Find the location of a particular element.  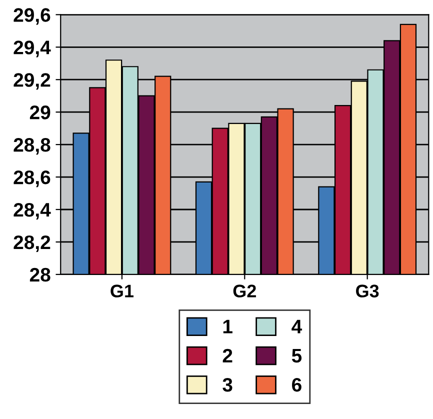

y-tick-label: 28,8 is located at coordinates (32, 146).